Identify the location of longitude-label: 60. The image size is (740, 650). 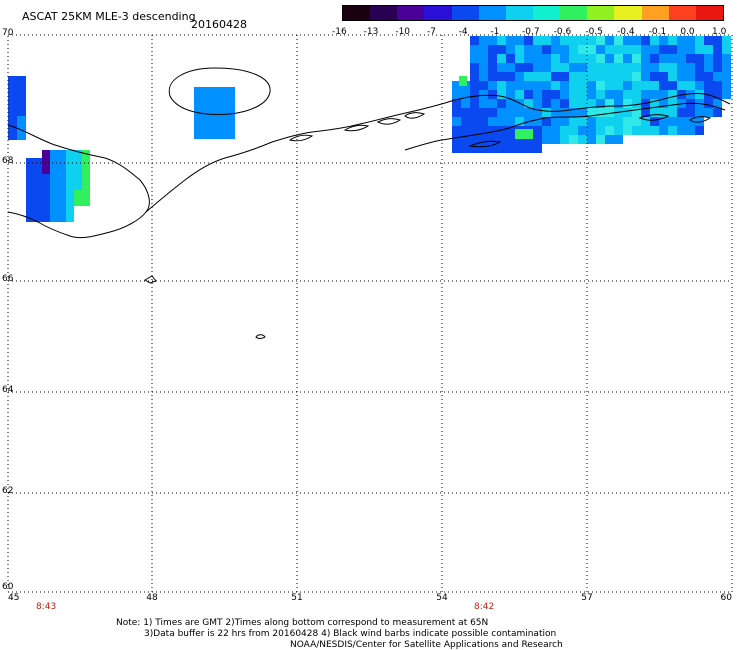
(727, 598).